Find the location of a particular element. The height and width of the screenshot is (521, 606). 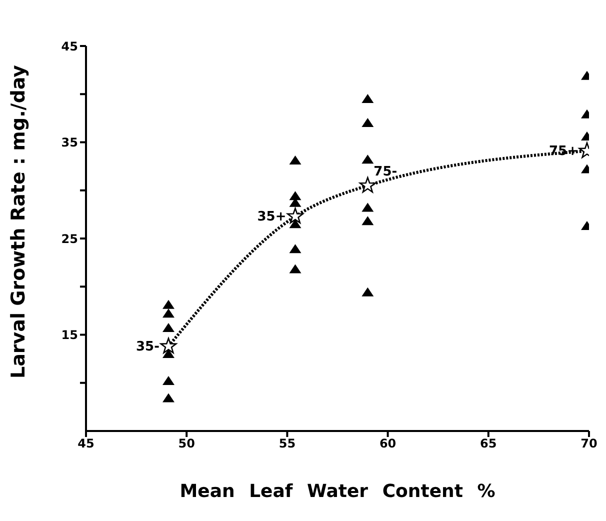

x-axis-title: Mean Leaf Water Content % is located at coordinates (338, 491).